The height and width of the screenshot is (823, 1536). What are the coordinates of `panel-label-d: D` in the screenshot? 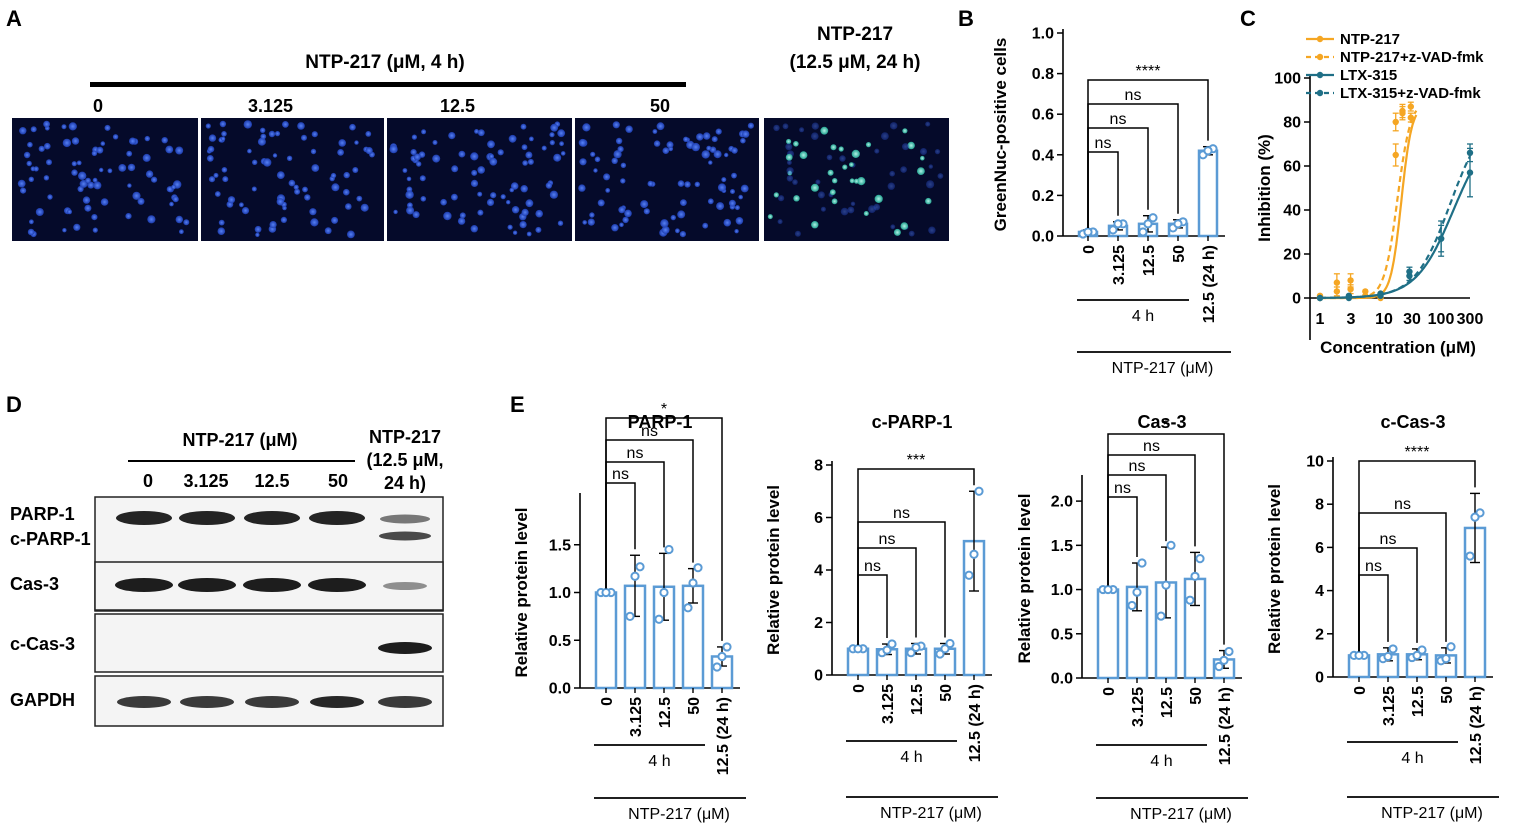 It's located at (14, 404).